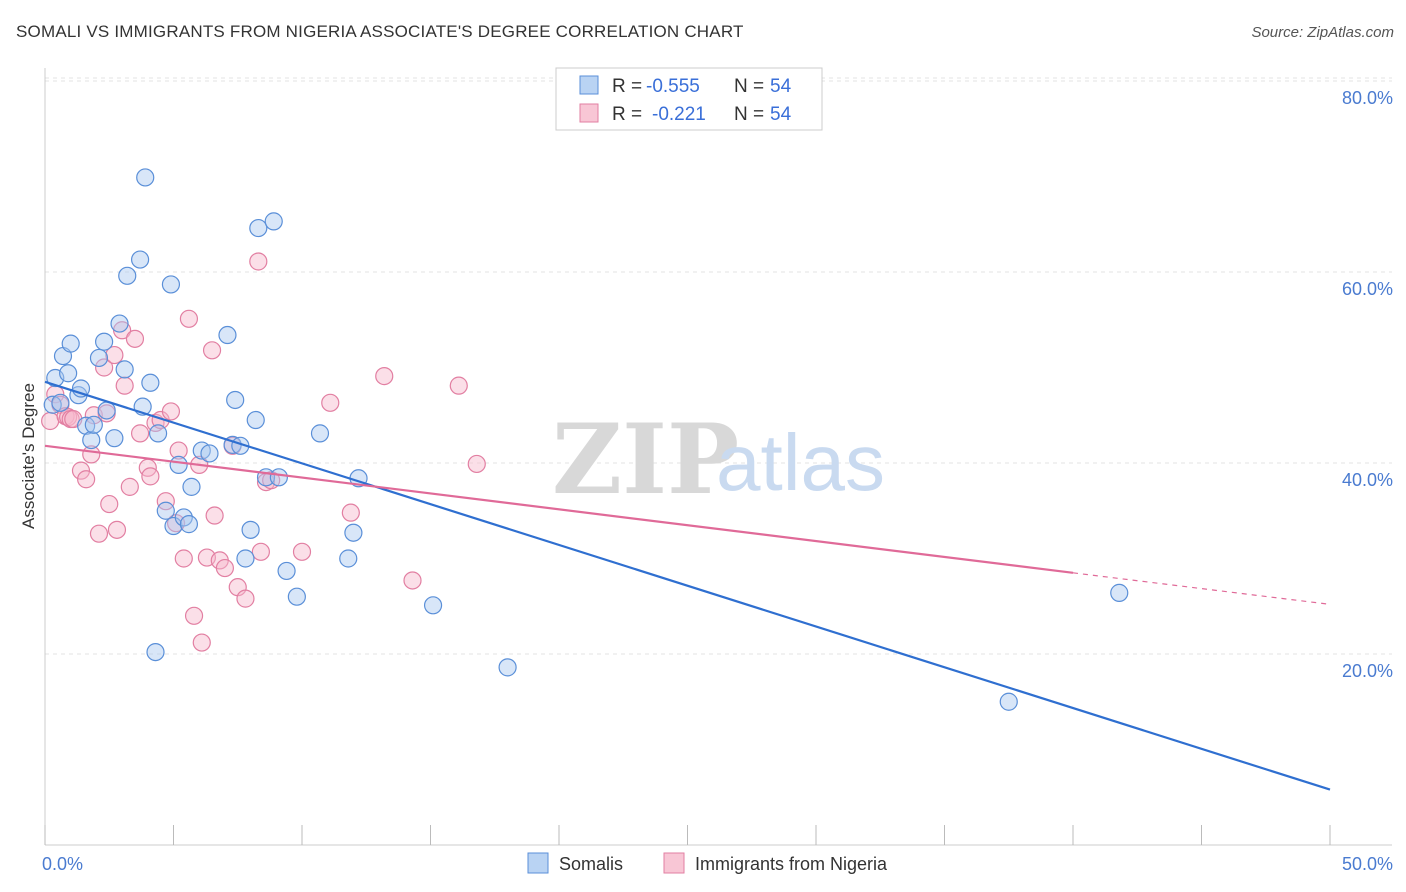 This screenshot has width=1406, height=892. I want to click on legend-r-value-2: -0.221, so click(679, 114).